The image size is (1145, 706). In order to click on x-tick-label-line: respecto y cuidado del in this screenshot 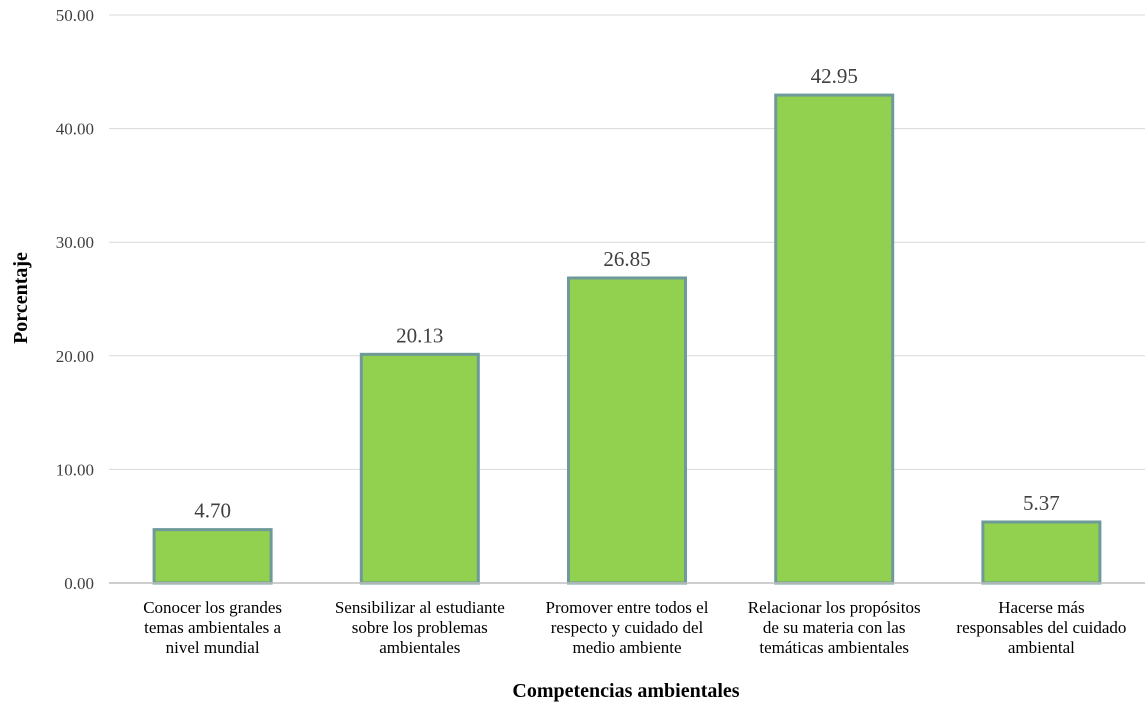, I will do `click(627, 627)`.